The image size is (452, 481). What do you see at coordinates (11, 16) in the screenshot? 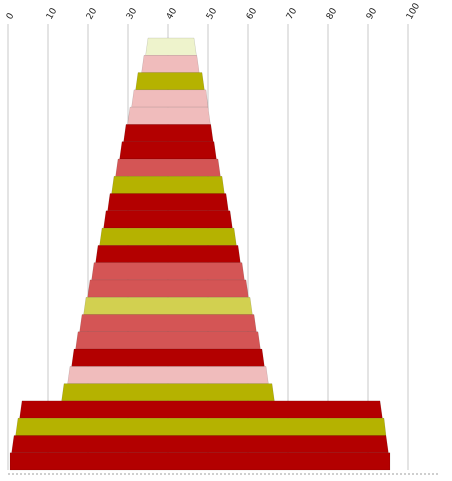
I see `x-tick-label-0: 0` at bounding box center [11, 16].